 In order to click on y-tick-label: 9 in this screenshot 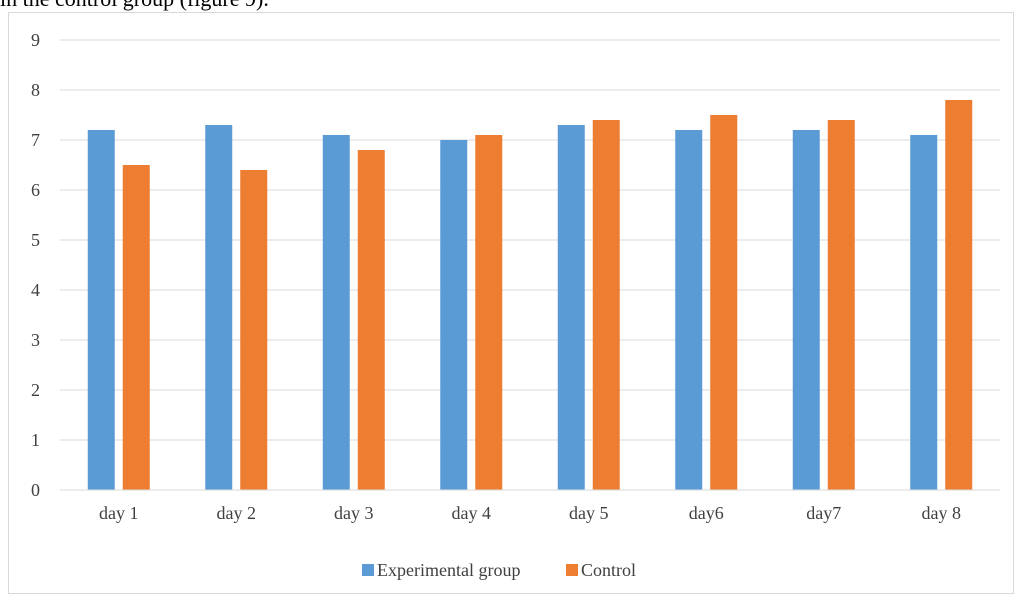, I will do `click(35, 40)`.